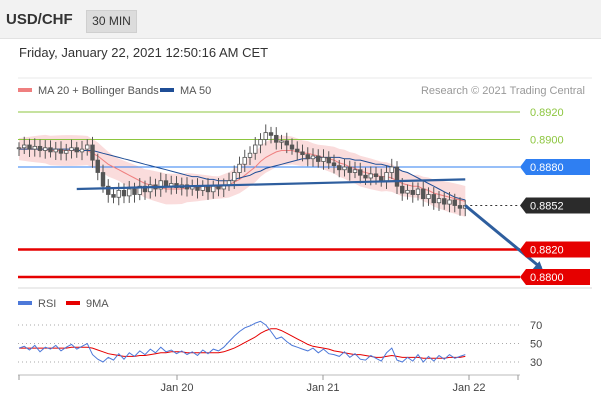  Describe the element at coordinates (468, 388) in the screenshot. I see `x-tick-label: Jan 22` at that location.